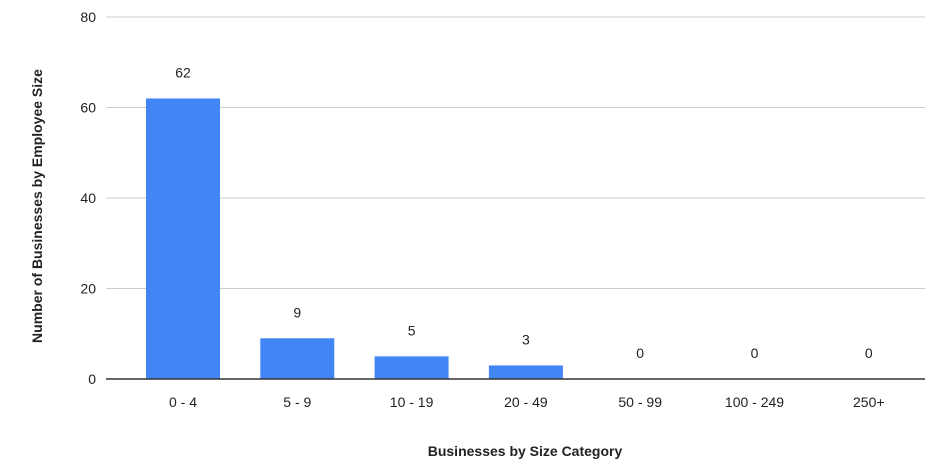 The height and width of the screenshot is (465, 931). Describe the element at coordinates (88, 17) in the screenshot. I see `y-tick-label: 80` at that location.